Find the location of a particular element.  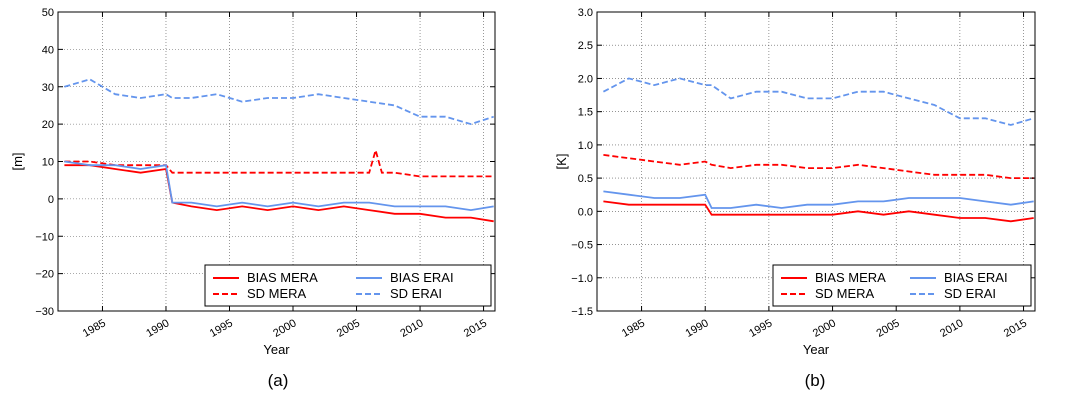

y-tick-label: 10 is located at coordinates (48, 163).